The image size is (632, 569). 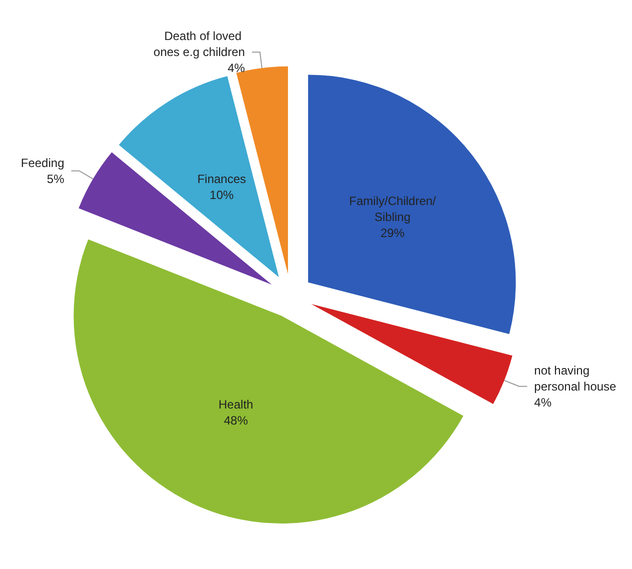 What do you see at coordinates (393, 209) in the screenshot?
I see `slice-label: Family/Children/Sibling` at bounding box center [393, 209].